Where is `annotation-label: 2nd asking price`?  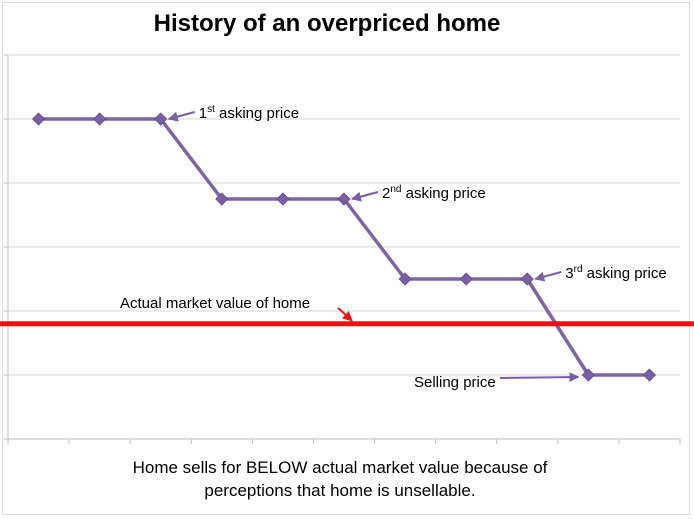 annotation-label: 2nd asking price is located at coordinates (434, 193).